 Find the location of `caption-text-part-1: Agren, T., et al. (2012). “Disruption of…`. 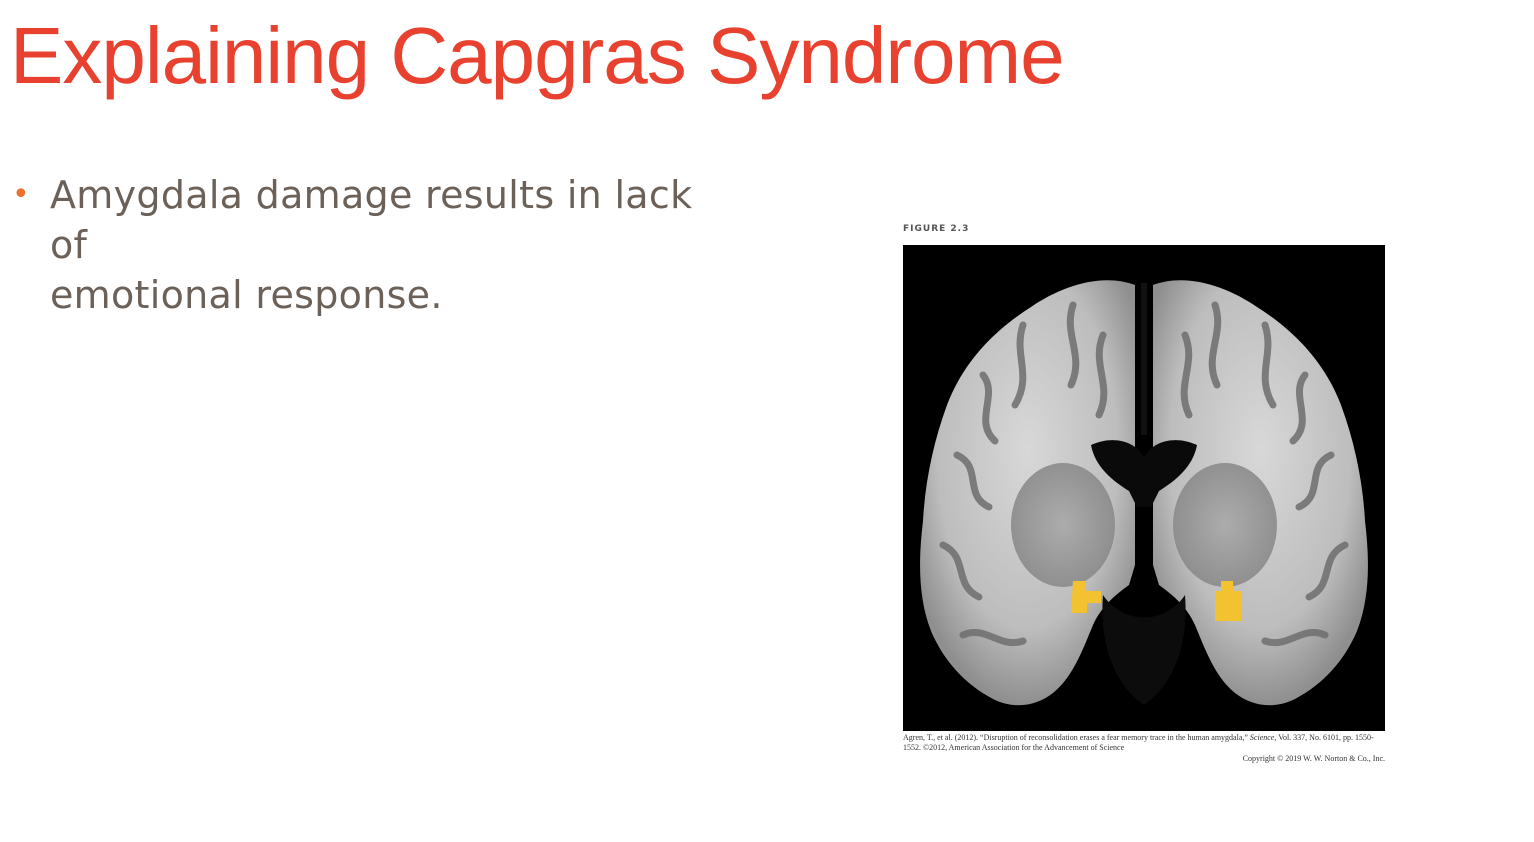

caption-text-part-1: Agren, T., et al. (2012). “Disruption of… is located at coordinates (1076, 737).